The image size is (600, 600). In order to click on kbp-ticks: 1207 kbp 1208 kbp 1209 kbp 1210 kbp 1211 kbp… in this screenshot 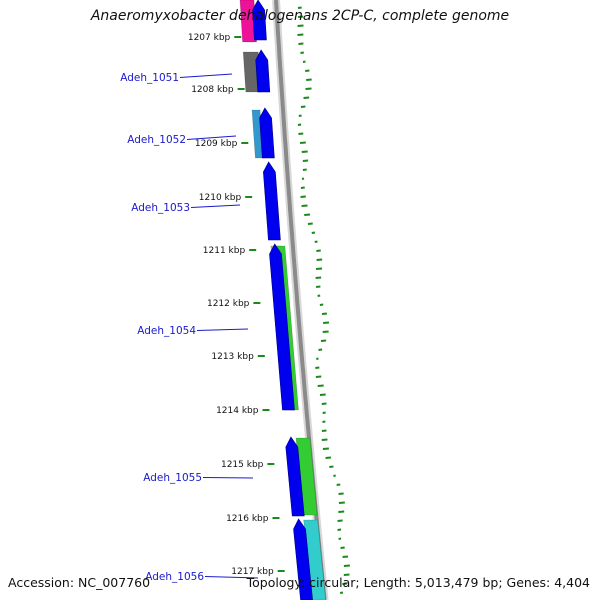, I will do `click(236, 305)`.